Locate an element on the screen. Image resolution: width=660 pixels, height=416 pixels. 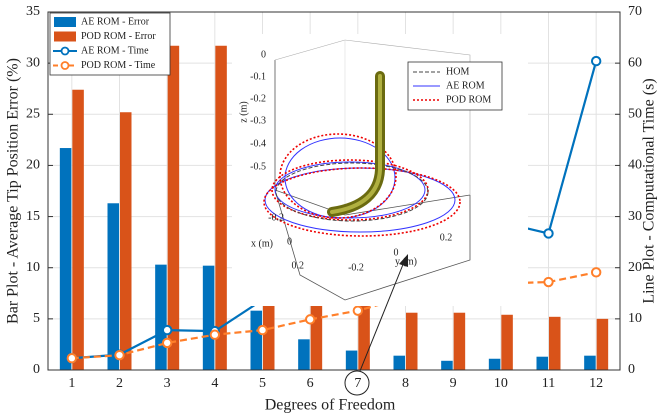
x-tick-label: 12 is located at coordinates (596, 383).